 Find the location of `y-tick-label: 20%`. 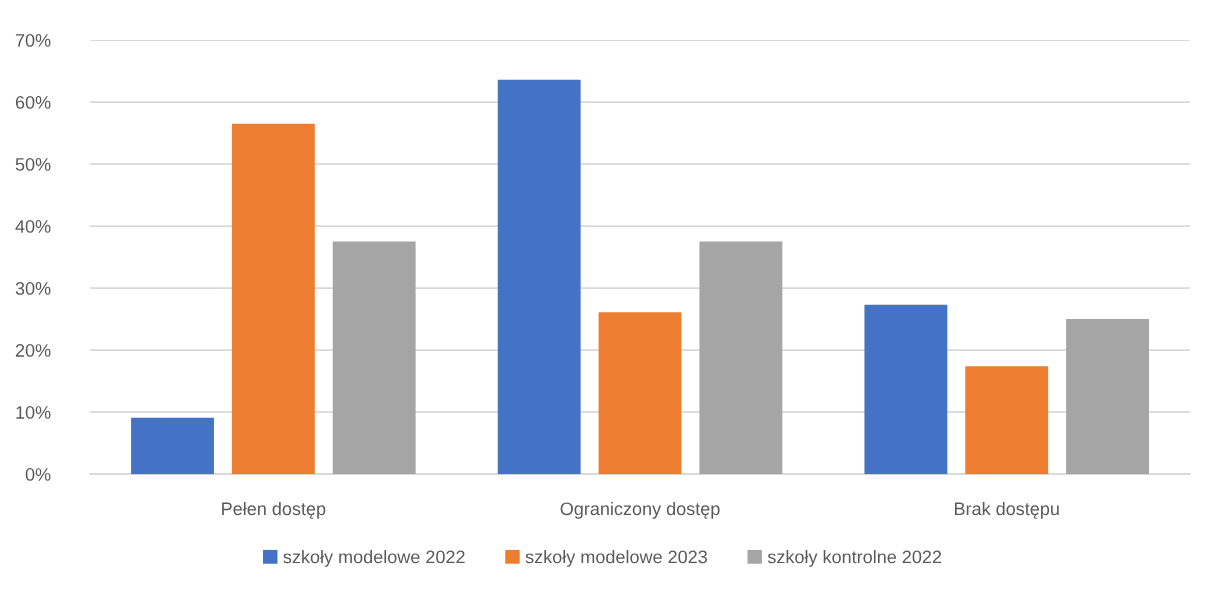

y-tick-label: 20% is located at coordinates (33, 350).